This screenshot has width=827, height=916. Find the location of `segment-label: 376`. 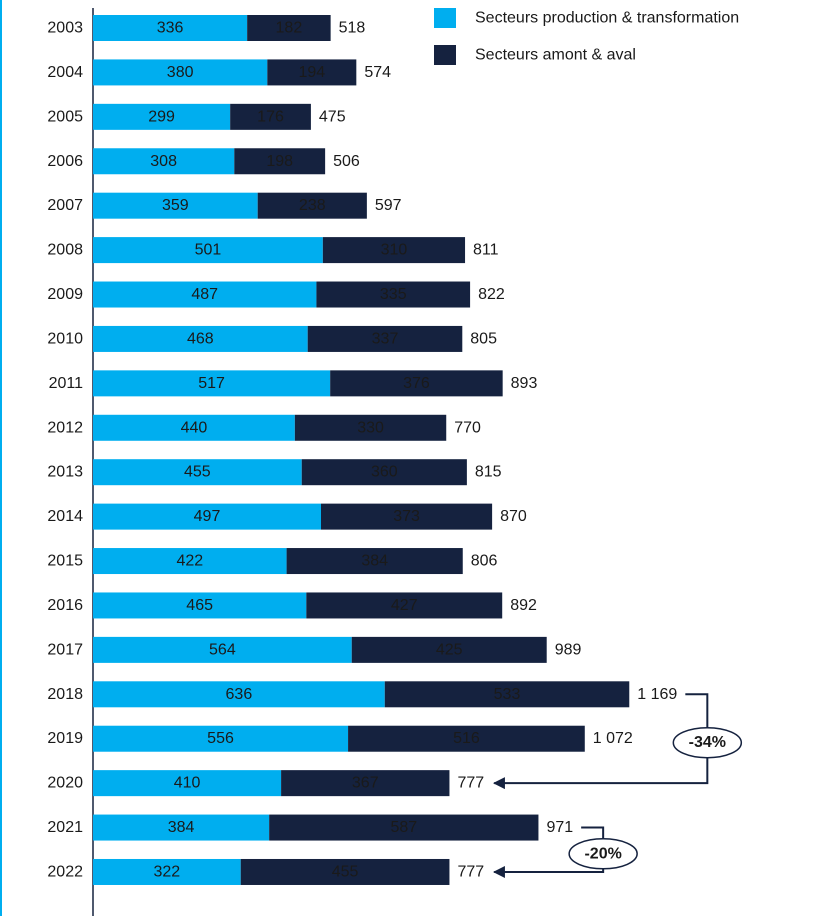

segment-label: 376 is located at coordinates (416, 383).